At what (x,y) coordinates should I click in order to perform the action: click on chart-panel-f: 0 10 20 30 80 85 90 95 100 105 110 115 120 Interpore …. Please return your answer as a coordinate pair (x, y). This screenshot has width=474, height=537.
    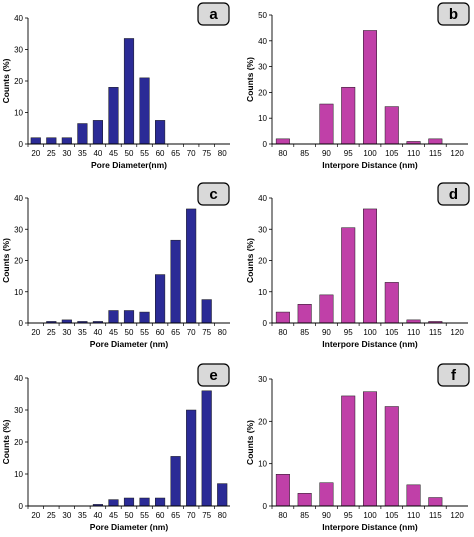
    Looking at the image, I should click on (357, 447).